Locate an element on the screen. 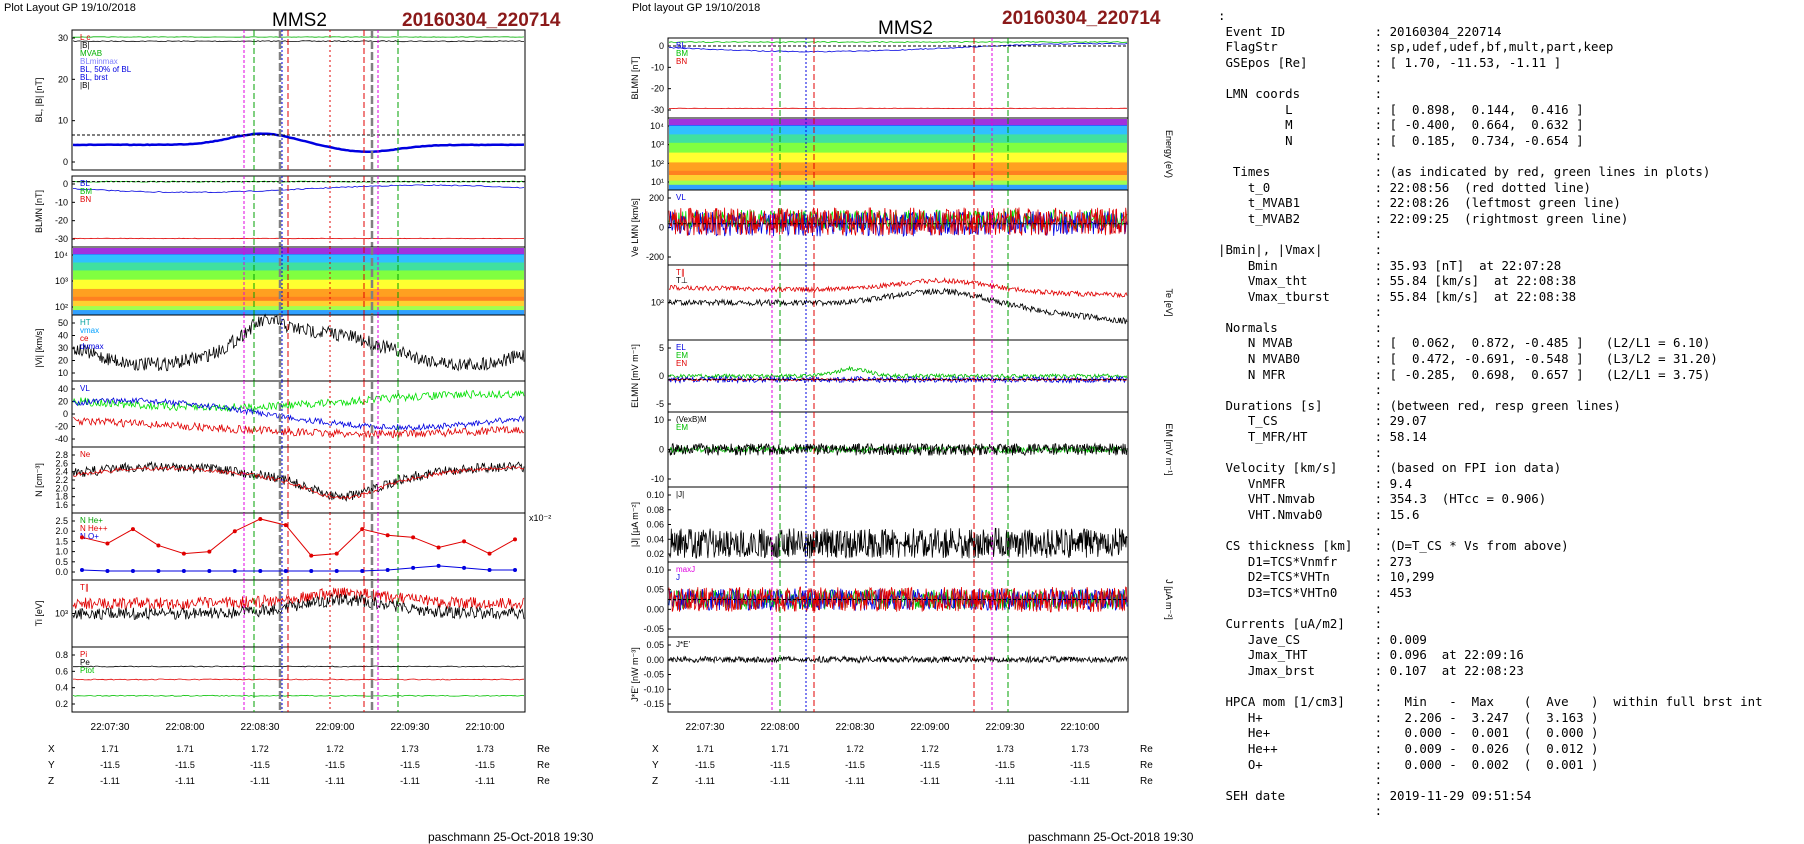 Image resolution: width=1804 pixels, height=844 pixels. info-line: t_MVAB1 : 22:08:26 (leftmost green line) is located at coordinates (1508, 203).